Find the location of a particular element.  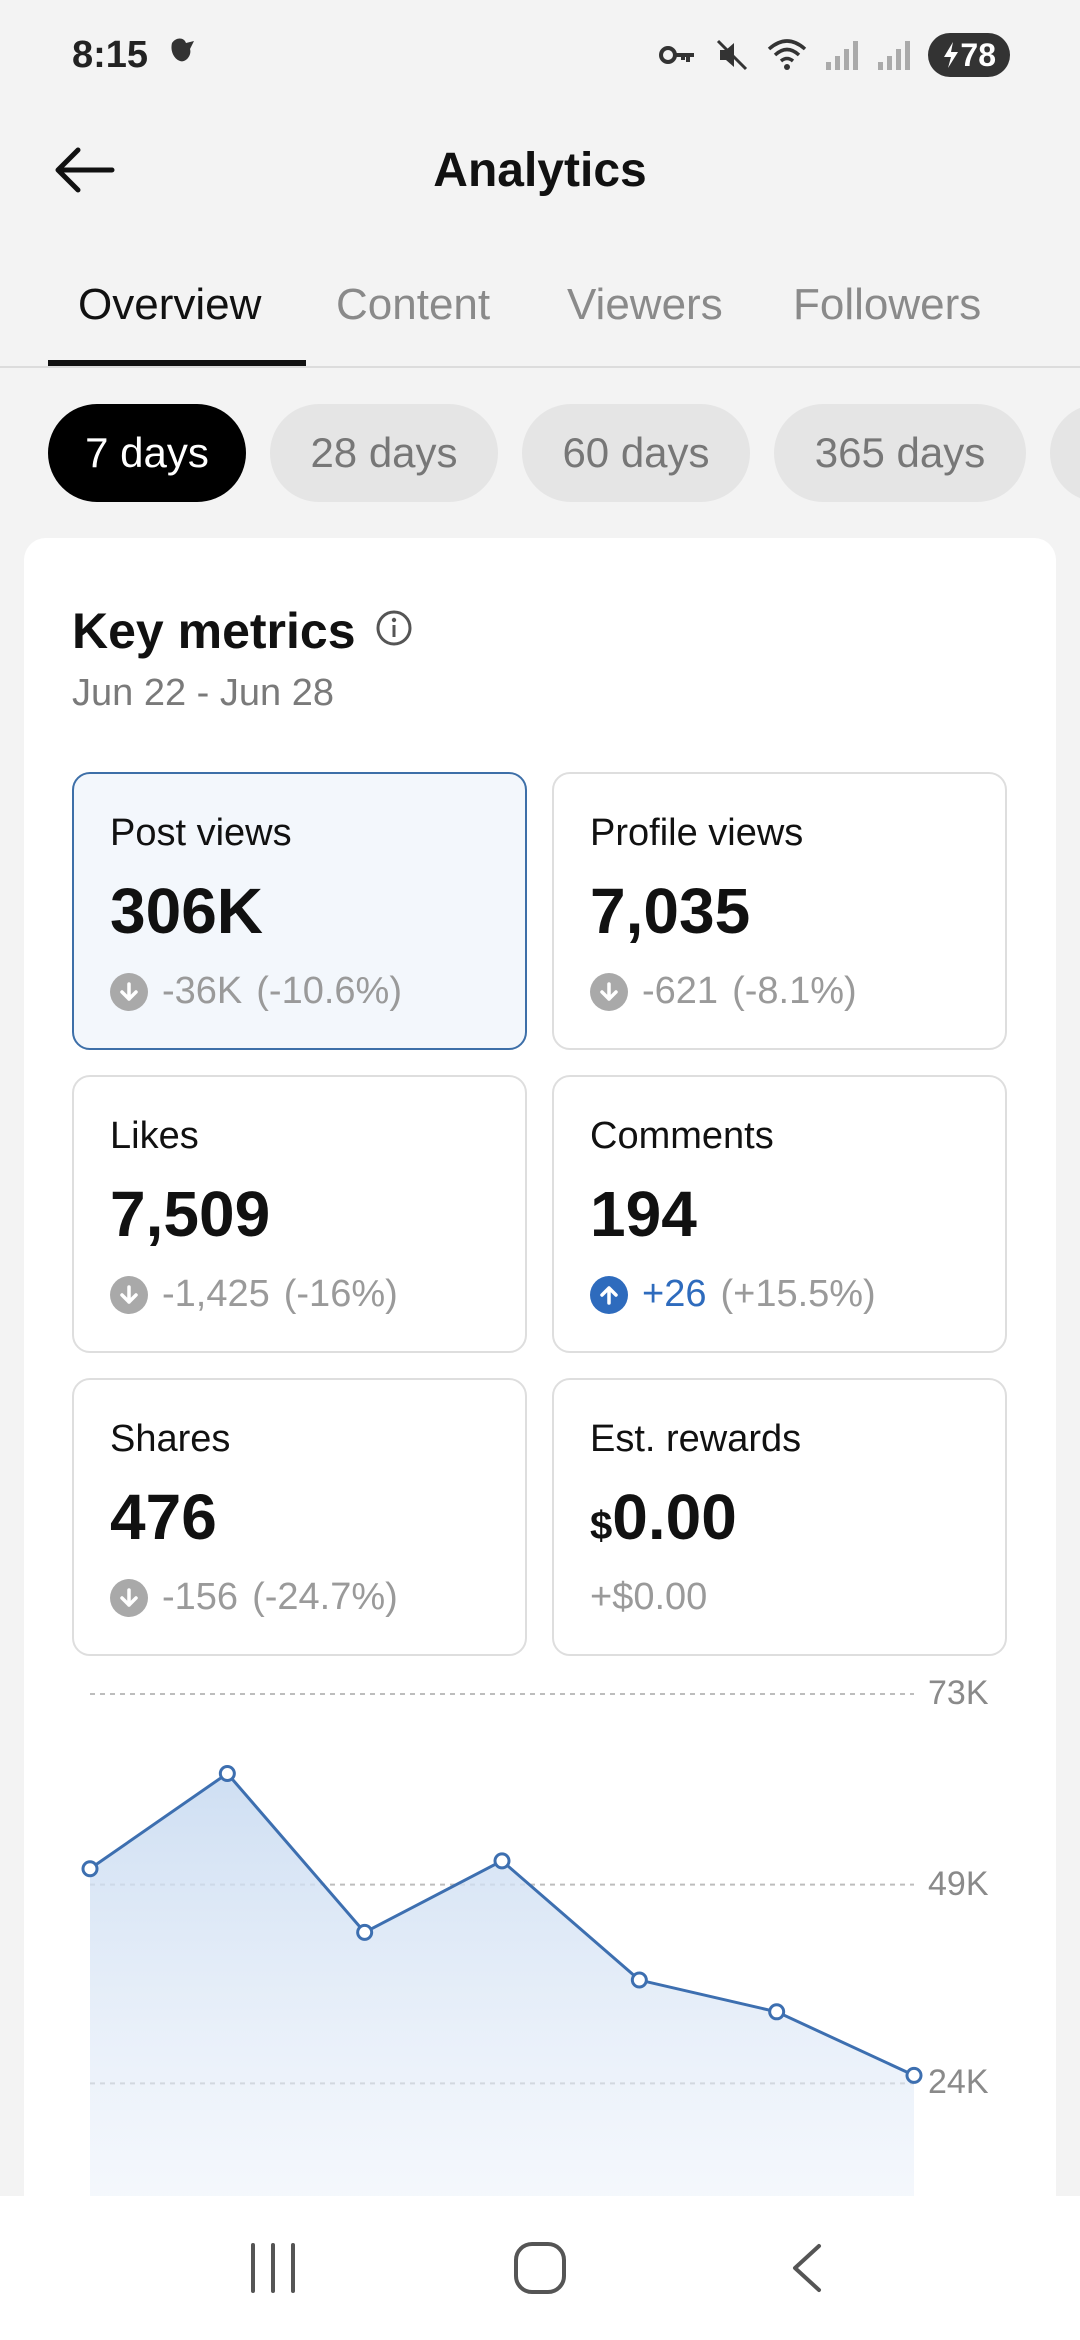

chip-365-days: 365 days is located at coordinates (900, 453).